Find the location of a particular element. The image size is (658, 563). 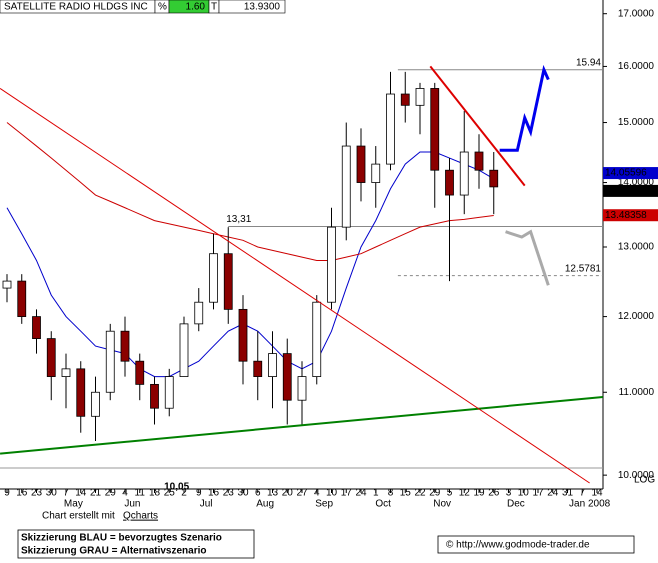

level-label: 12.5781 is located at coordinates (583, 268).